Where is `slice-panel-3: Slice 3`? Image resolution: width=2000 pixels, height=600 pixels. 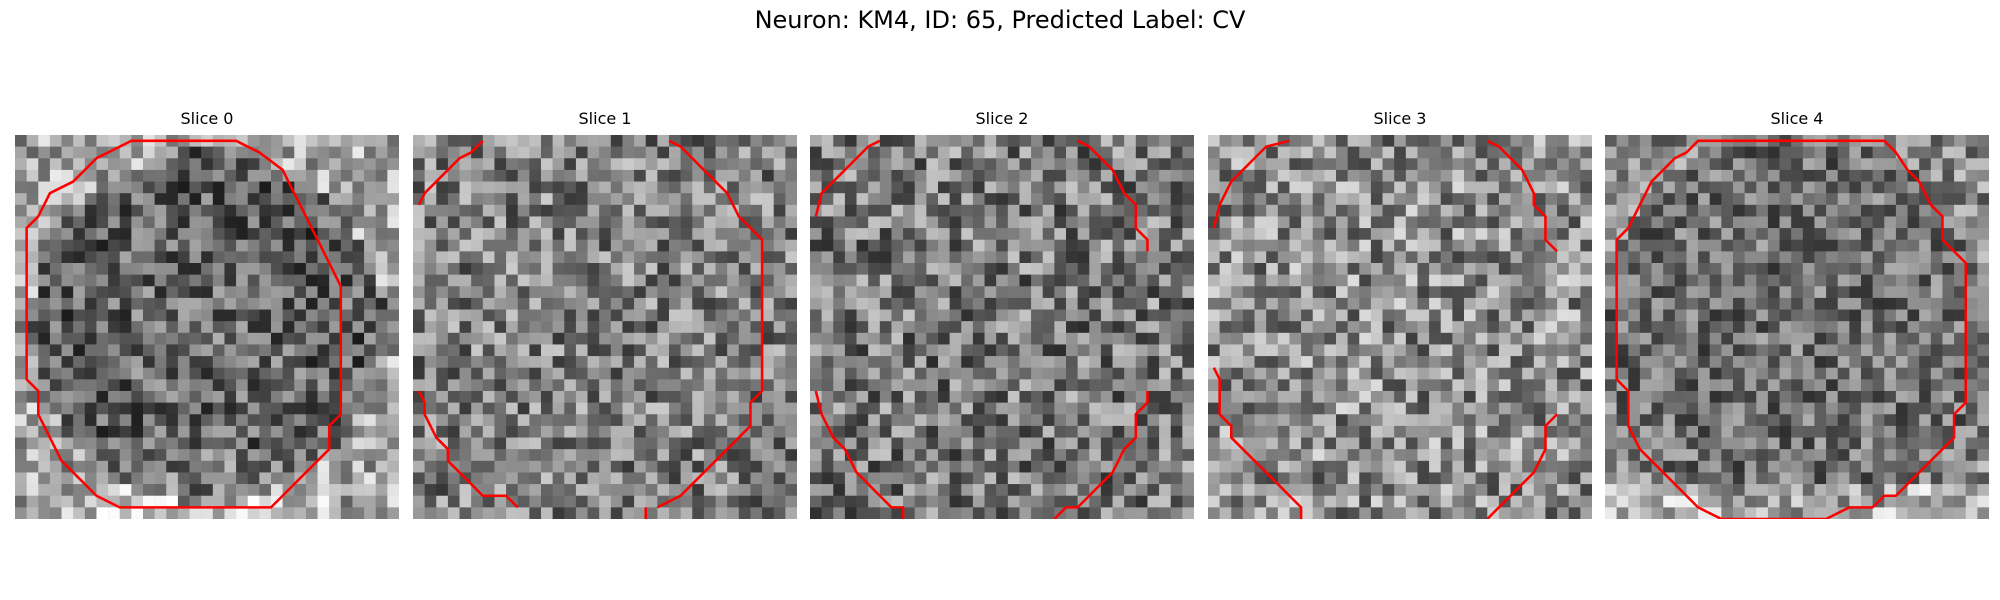
slice-panel-3: Slice 3 is located at coordinates (1400, 313).